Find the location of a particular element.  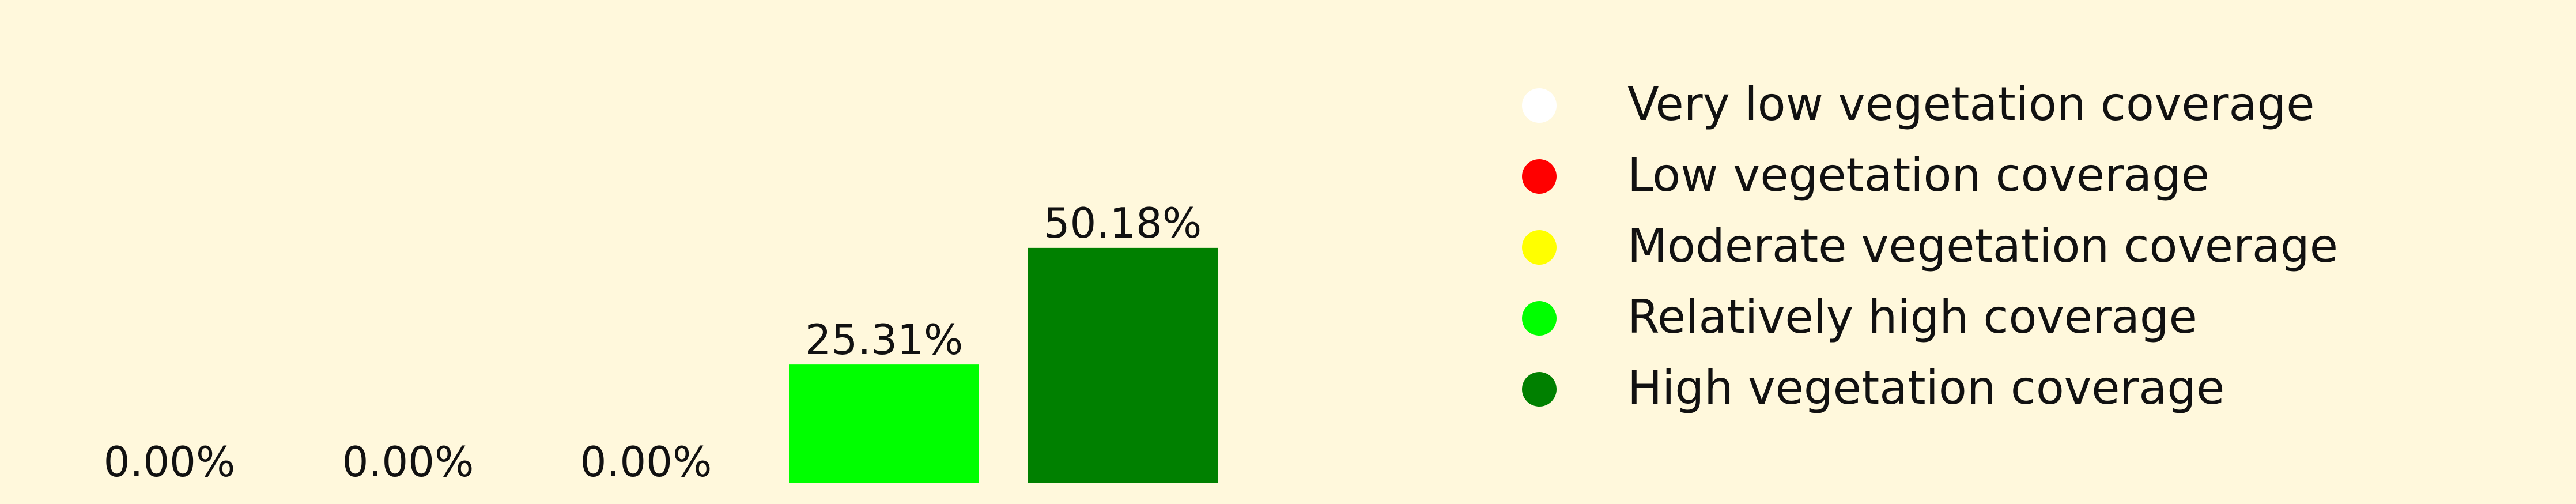

value-label-1: 0.00% is located at coordinates (170, 462).